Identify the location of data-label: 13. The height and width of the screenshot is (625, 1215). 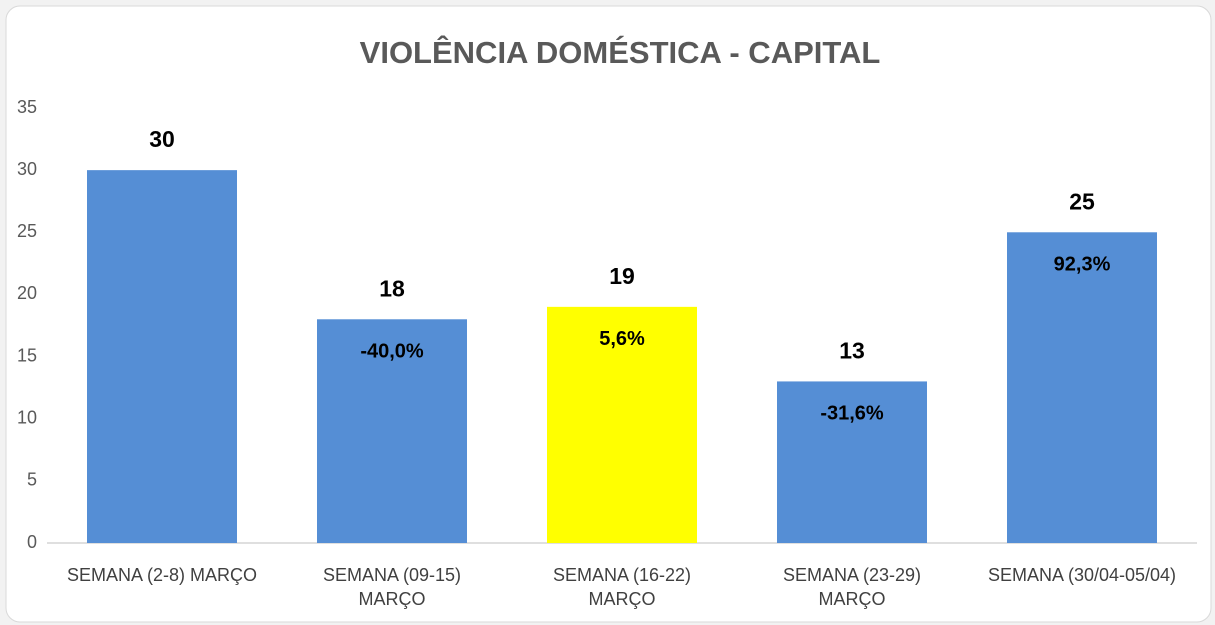
(852, 351).